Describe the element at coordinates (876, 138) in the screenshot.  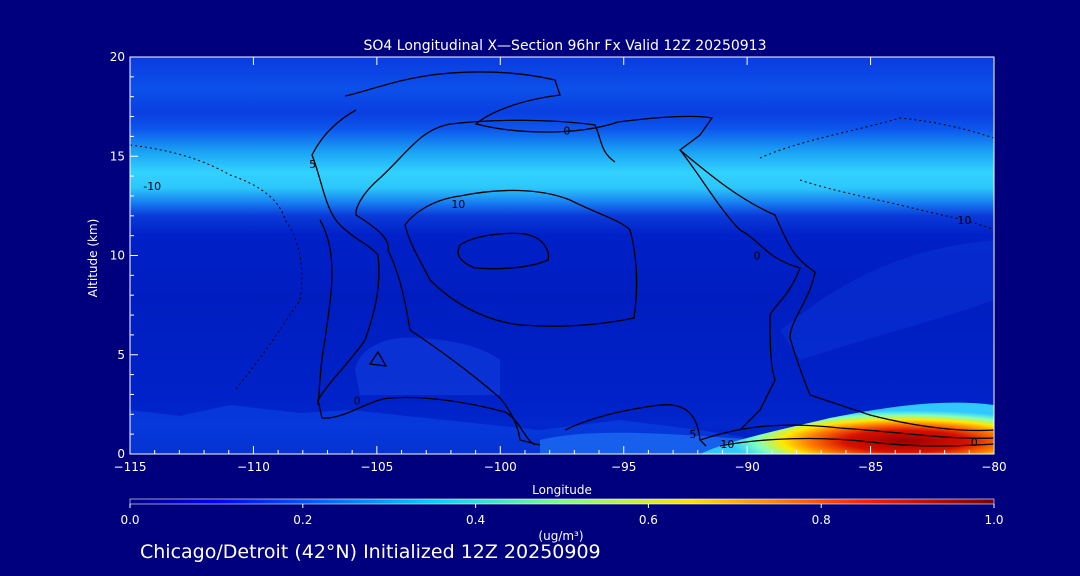
I see `dotted-contour-east-upper` at that location.